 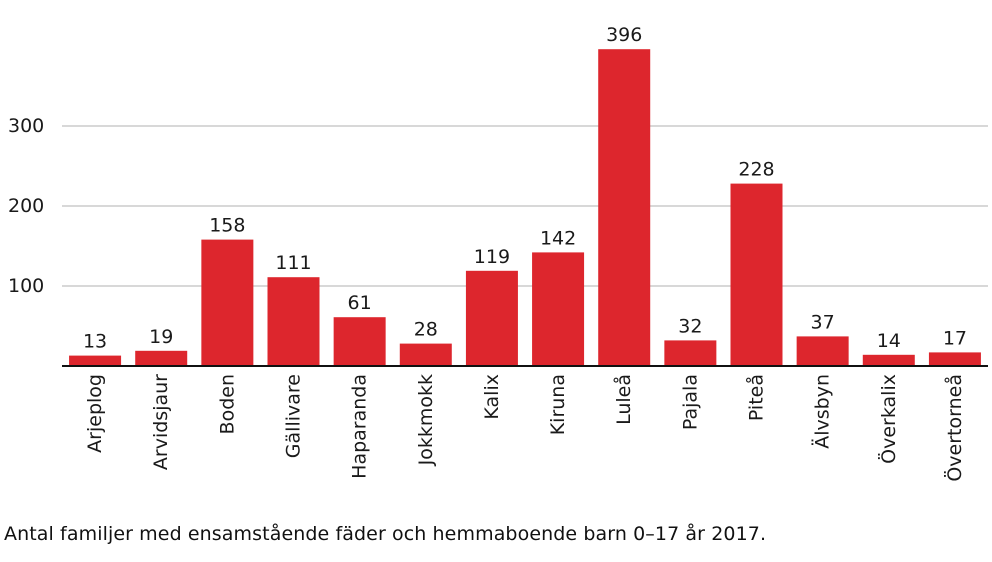 What do you see at coordinates (690, 353) in the screenshot?
I see `bar-Pajala` at bounding box center [690, 353].